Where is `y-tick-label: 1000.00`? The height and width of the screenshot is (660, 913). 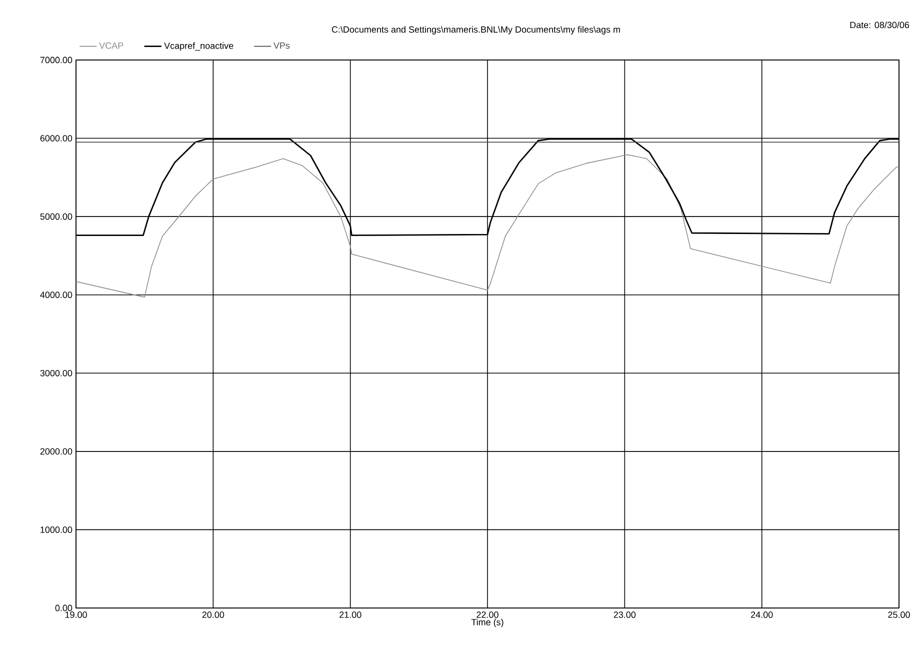 y-tick-label: 1000.00 is located at coordinates (56, 529).